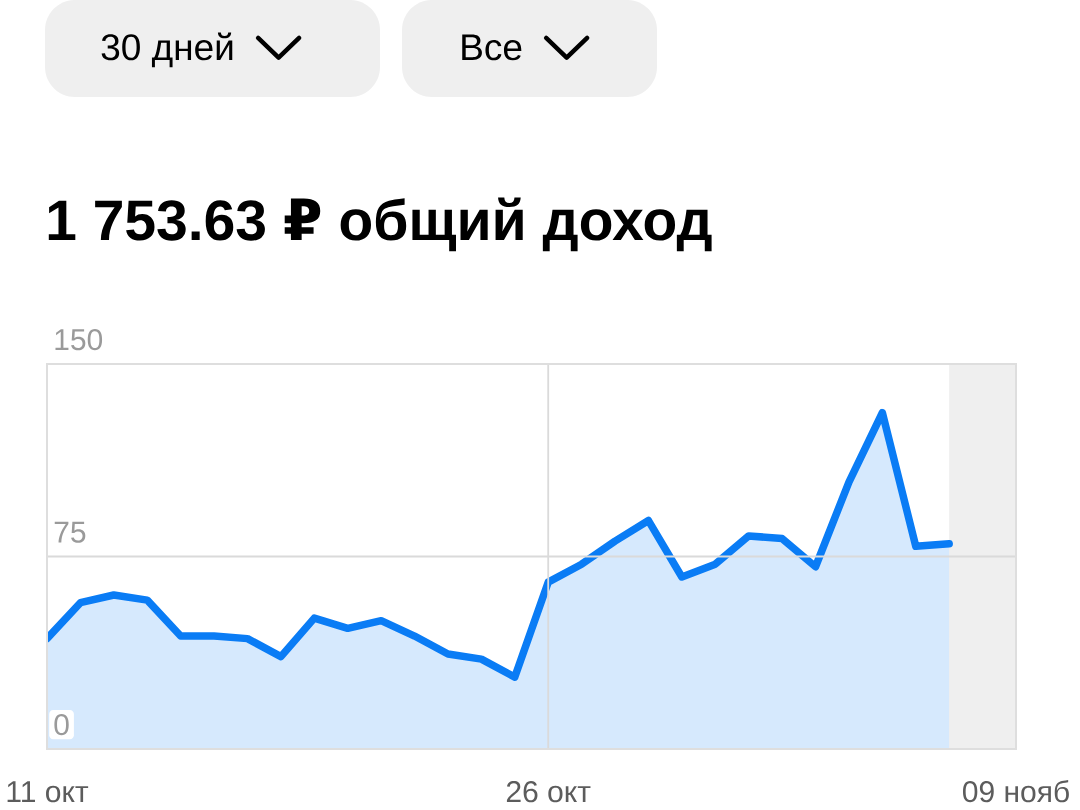 The width and height of the screenshot is (1080, 810). What do you see at coordinates (70, 532) in the screenshot?
I see `y-tick-label: 75` at bounding box center [70, 532].